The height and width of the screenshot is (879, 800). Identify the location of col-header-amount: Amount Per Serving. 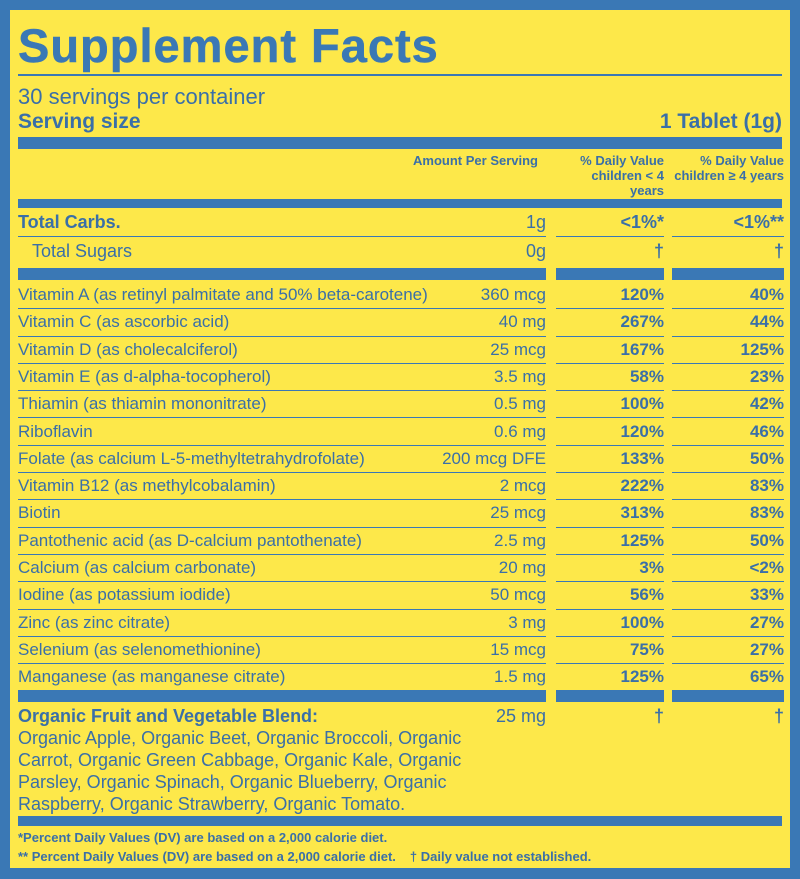
(475, 160).